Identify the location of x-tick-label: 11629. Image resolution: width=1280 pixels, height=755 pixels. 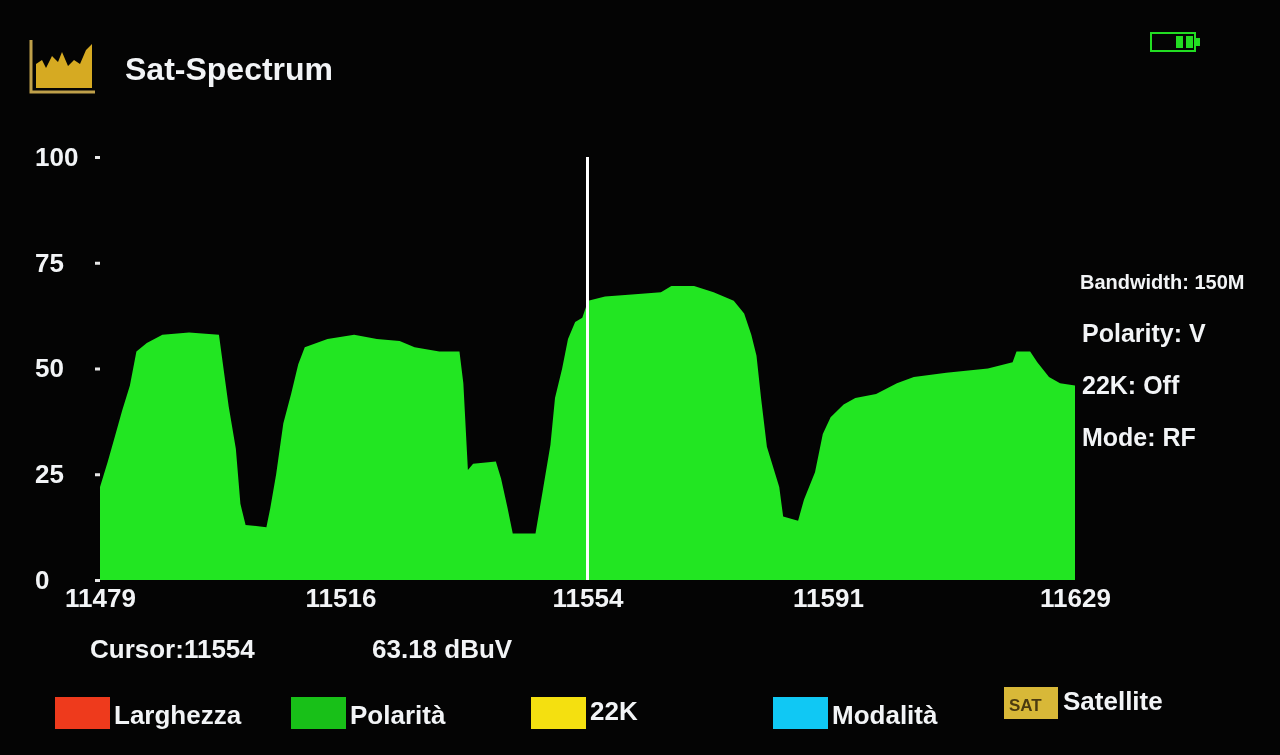
(1075, 598).